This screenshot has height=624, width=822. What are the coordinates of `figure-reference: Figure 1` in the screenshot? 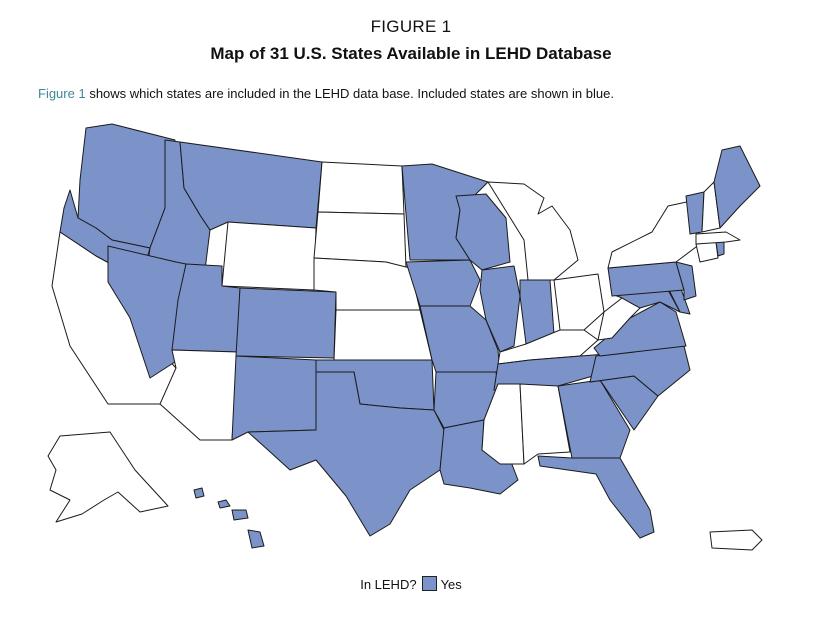 It's located at (62, 93).